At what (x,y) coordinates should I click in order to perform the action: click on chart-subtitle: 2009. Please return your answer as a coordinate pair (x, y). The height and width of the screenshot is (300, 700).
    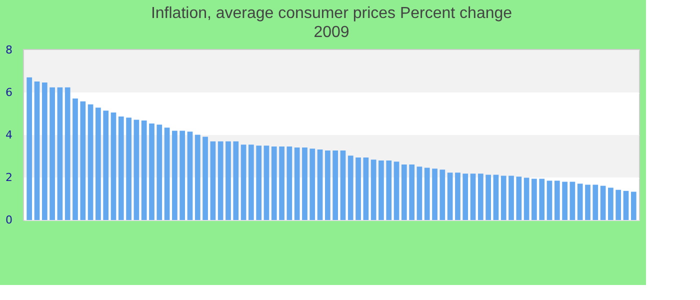
    Looking at the image, I should click on (332, 32).